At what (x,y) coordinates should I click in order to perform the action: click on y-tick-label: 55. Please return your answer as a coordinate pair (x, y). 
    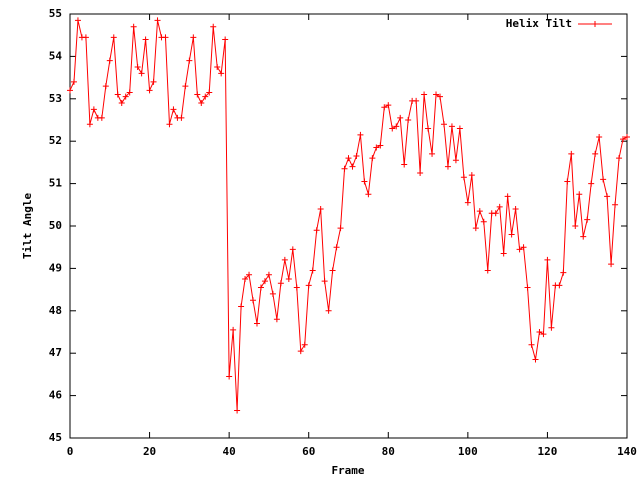
    Looking at the image, I should click on (55, 13).